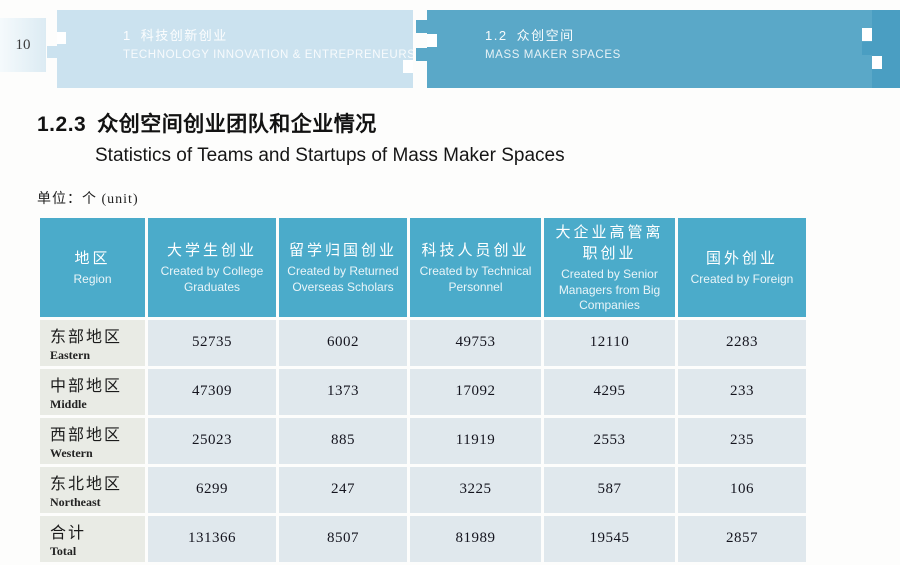  Describe the element at coordinates (475, 538) in the screenshot. I see `value-cell: 81989` at that location.